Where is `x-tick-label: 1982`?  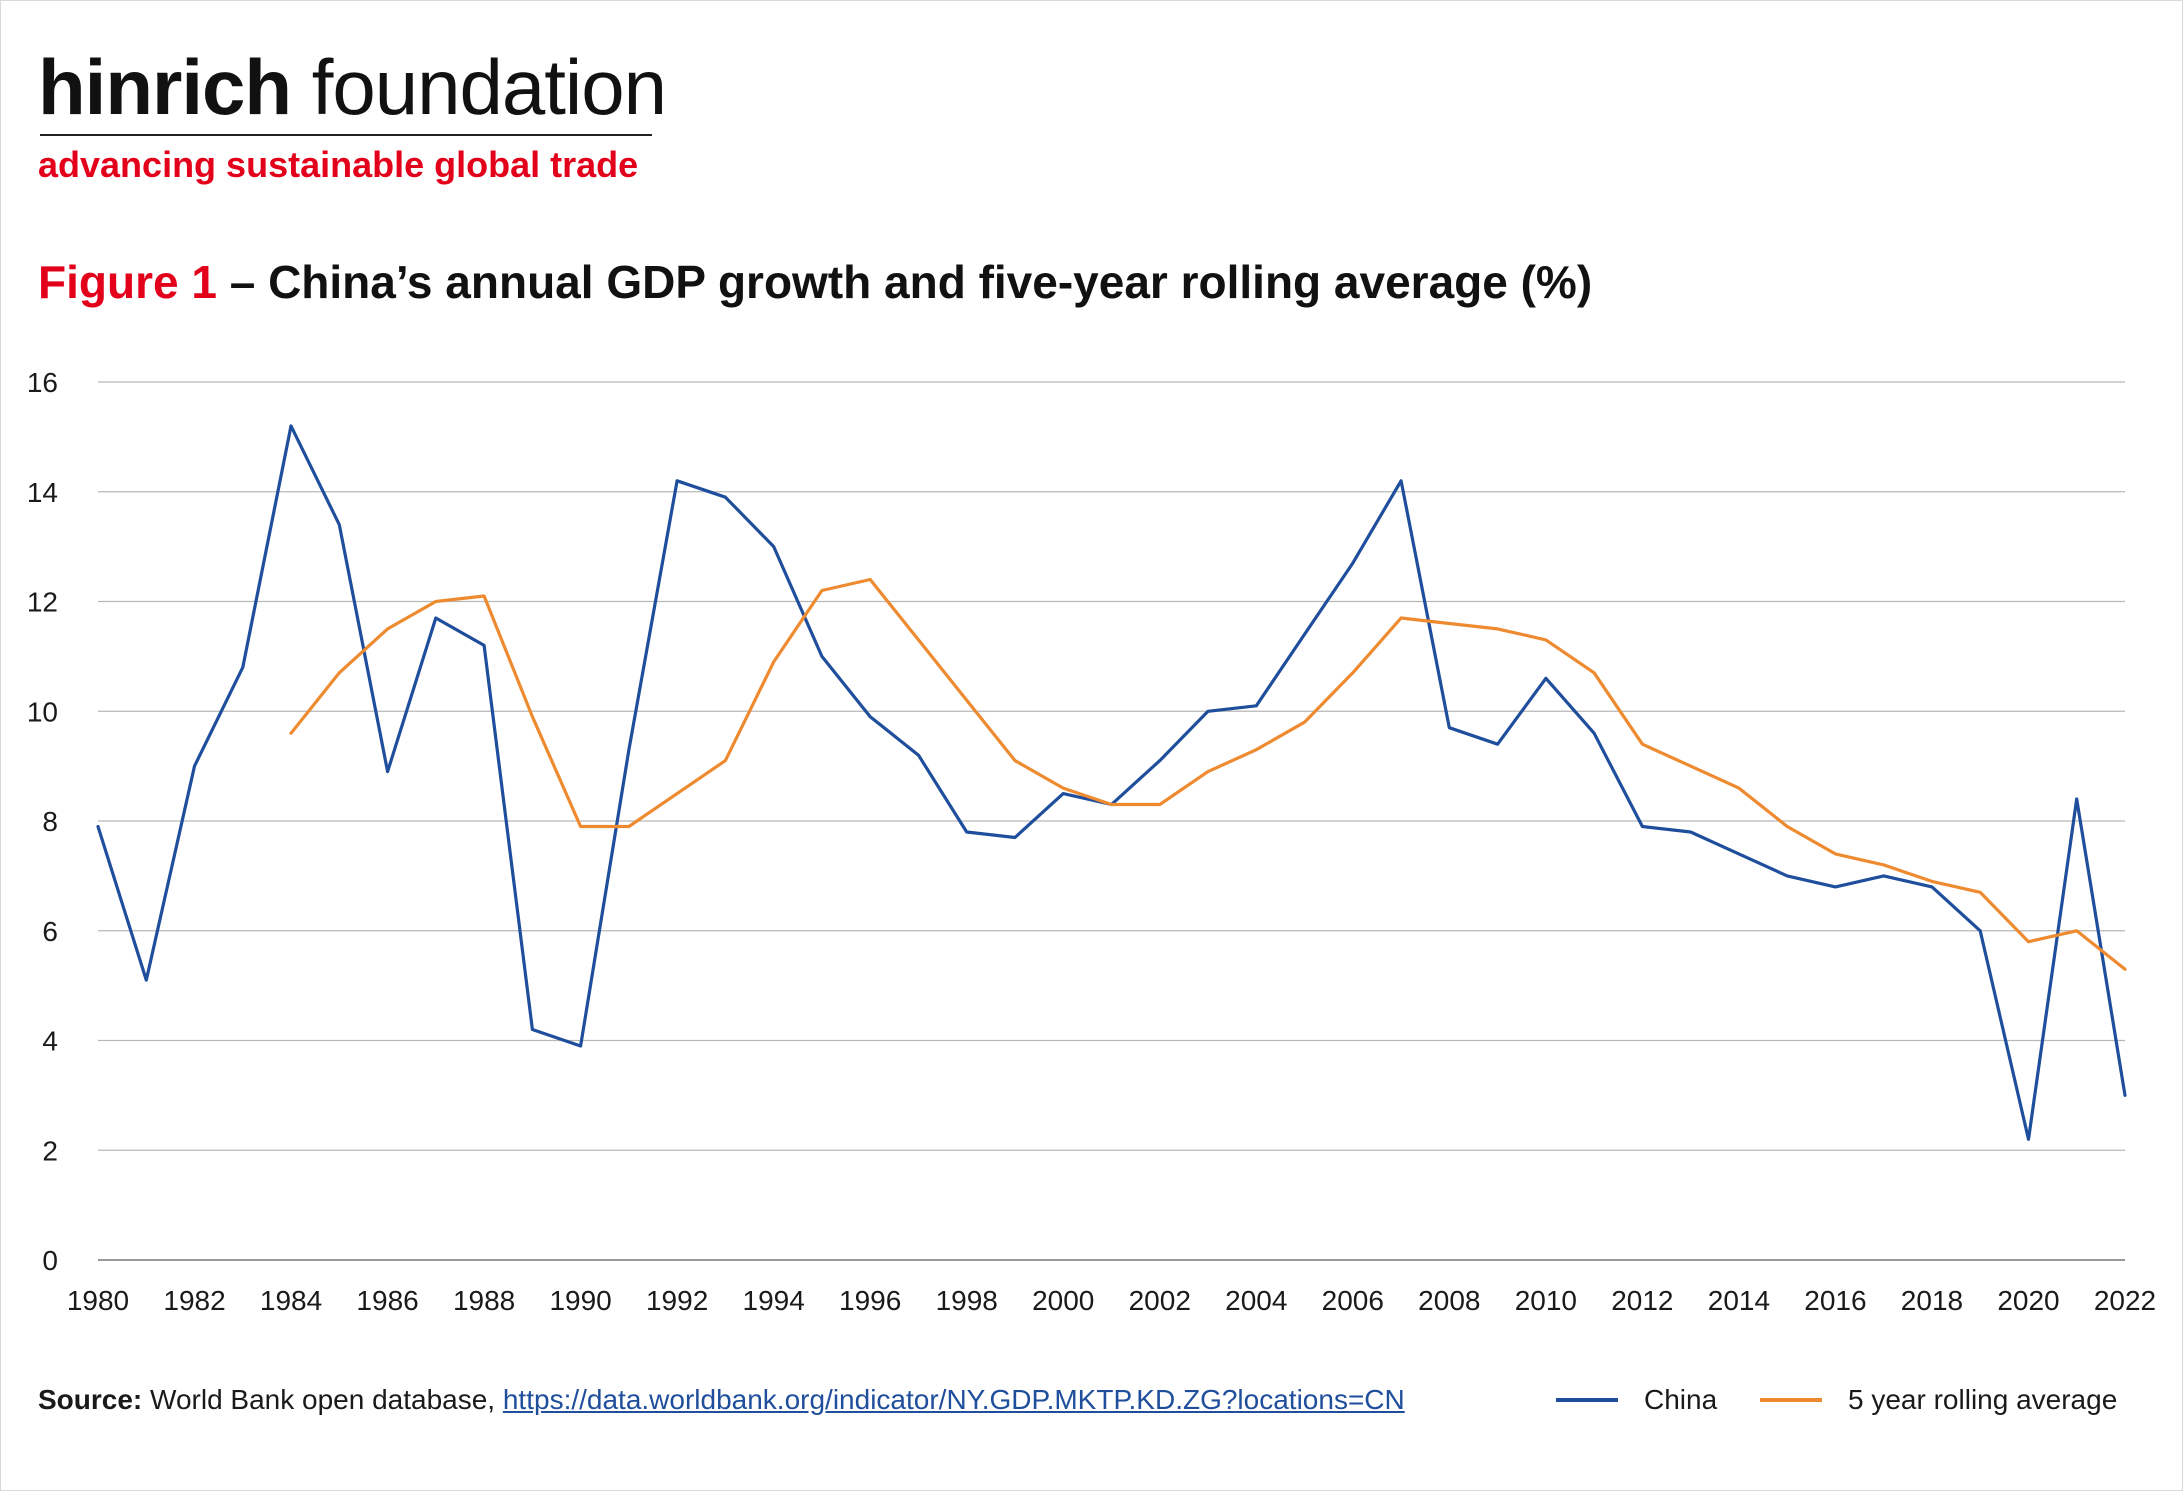 x-tick-label: 1982 is located at coordinates (194, 1300).